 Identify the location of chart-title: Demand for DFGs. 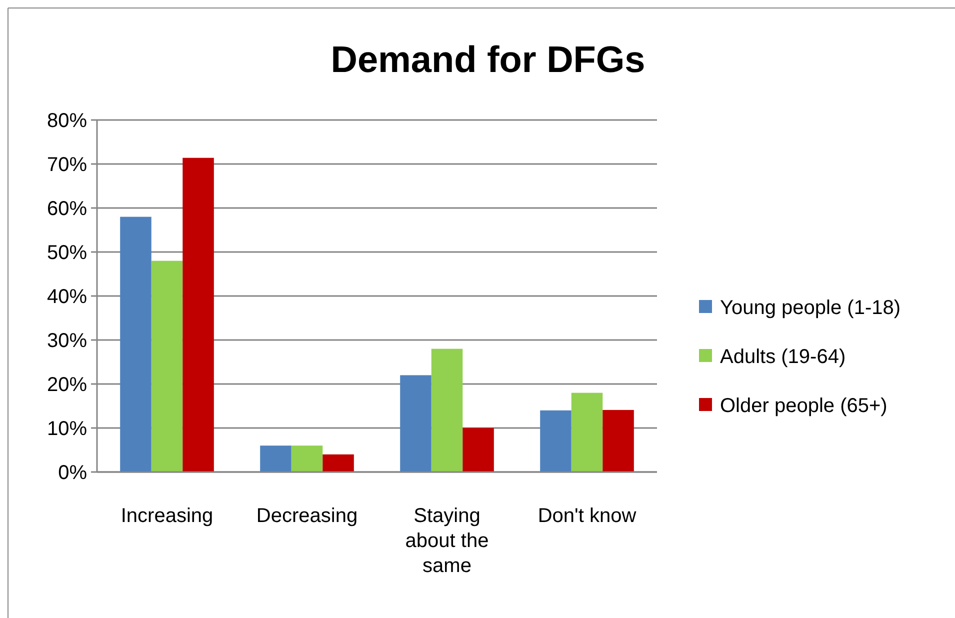
(488, 59).